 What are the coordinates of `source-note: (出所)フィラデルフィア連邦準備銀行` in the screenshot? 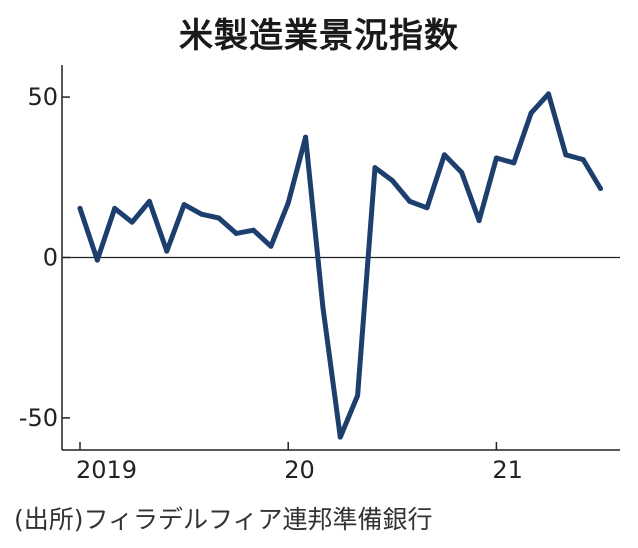 It's located at (223, 519).